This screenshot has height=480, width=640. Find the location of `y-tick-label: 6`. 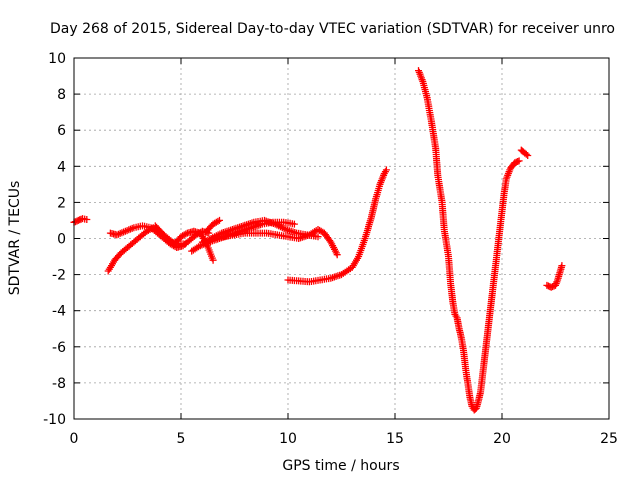

y-tick-label: 6 is located at coordinates (61, 131).